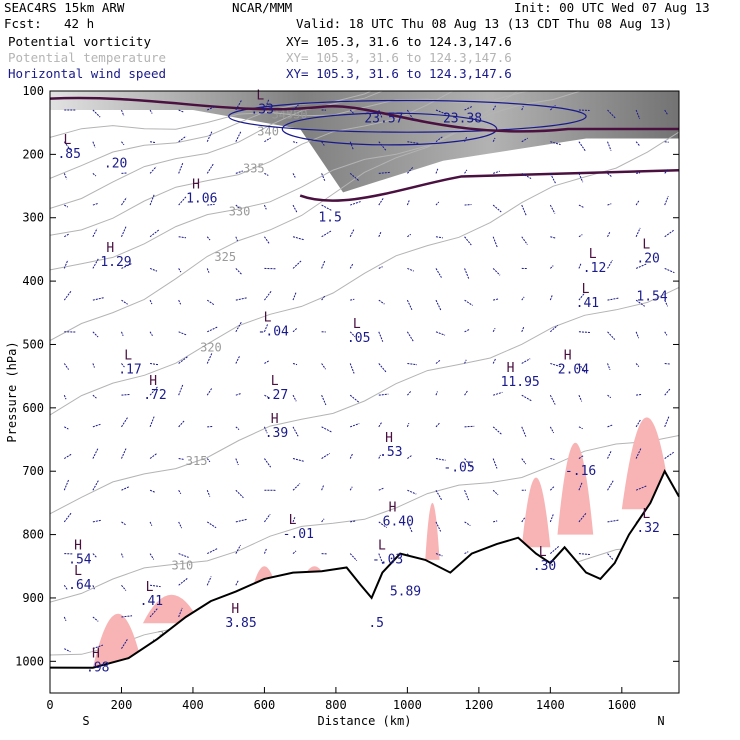 This screenshot has height=740, width=740. Describe the element at coordinates (87, 57) in the screenshot. I see `field-theta-name: Potential temperature` at that location.